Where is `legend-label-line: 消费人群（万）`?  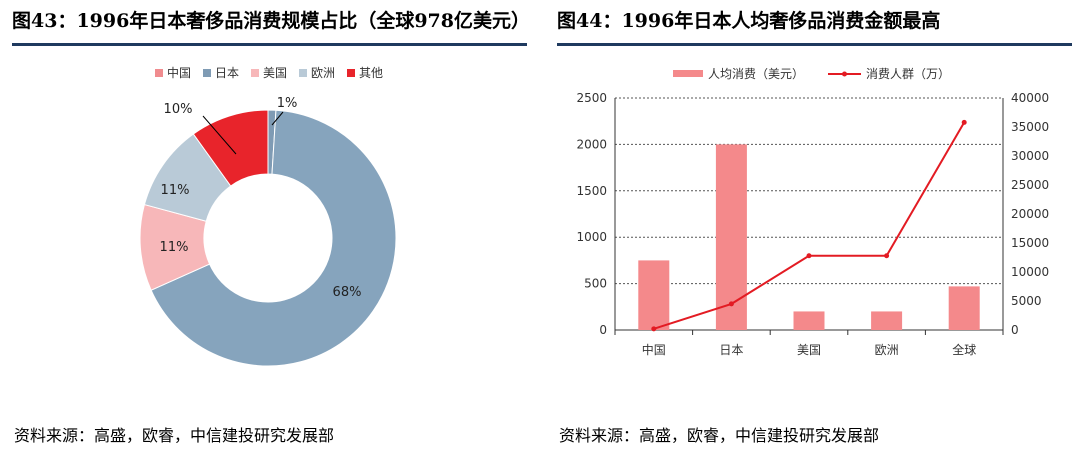 legend-label-line: 消费人群（万） is located at coordinates (908, 74).